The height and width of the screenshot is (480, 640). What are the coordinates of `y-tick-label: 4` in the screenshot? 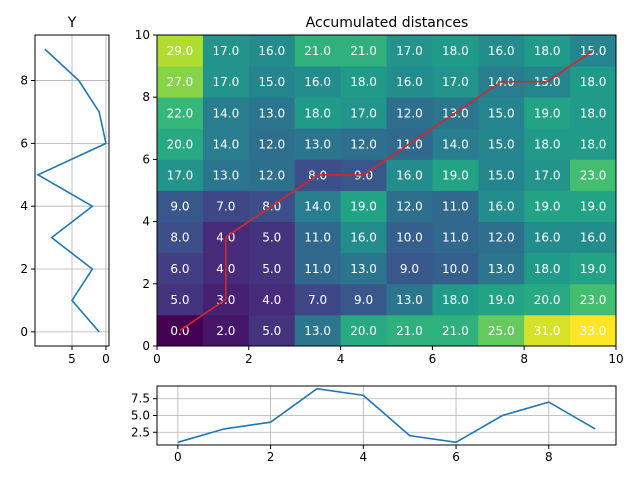 It's located at (146, 222).